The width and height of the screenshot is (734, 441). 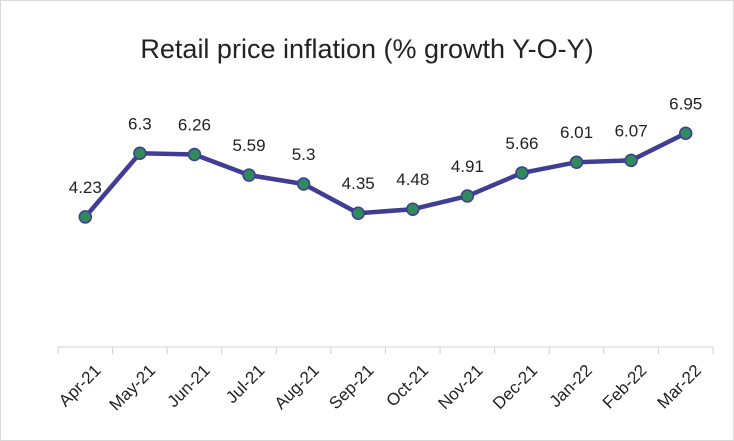 What do you see at coordinates (140, 123) in the screenshot?
I see `data-label: 6.3` at bounding box center [140, 123].